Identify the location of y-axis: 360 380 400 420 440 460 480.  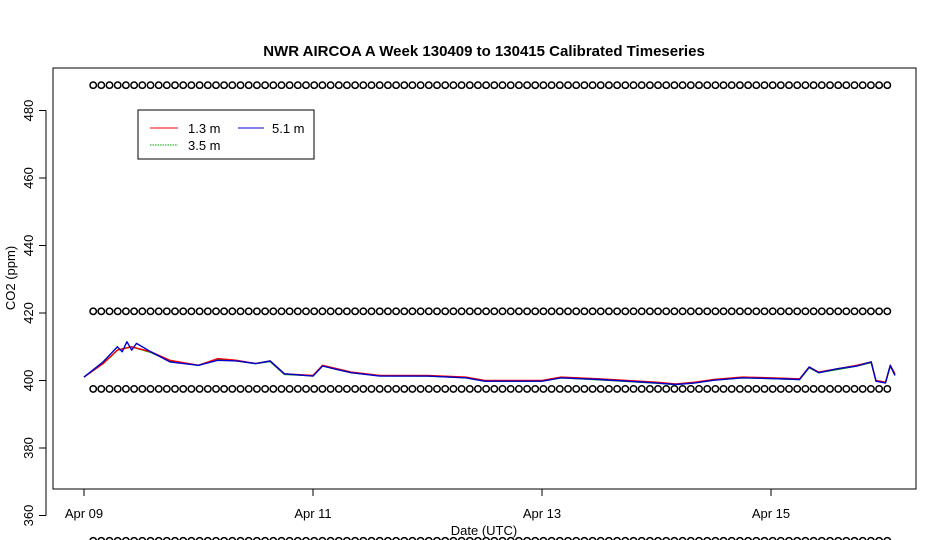
(34, 313).